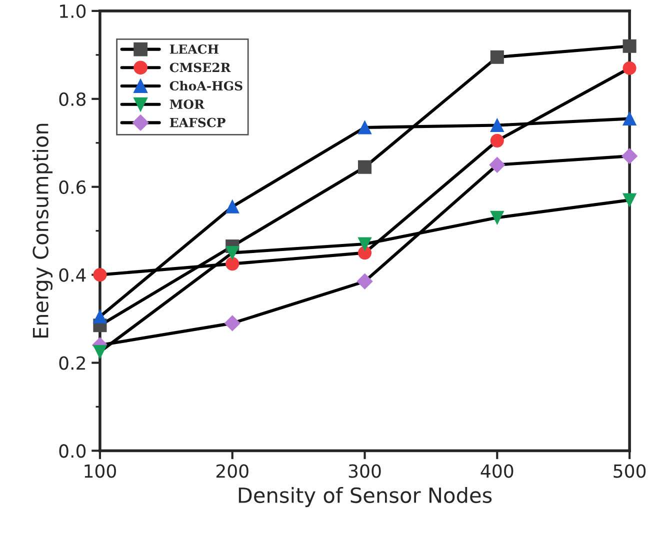  What do you see at coordinates (73, 11) in the screenshot?
I see `y-tick-label: 1.0` at bounding box center [73, 11].